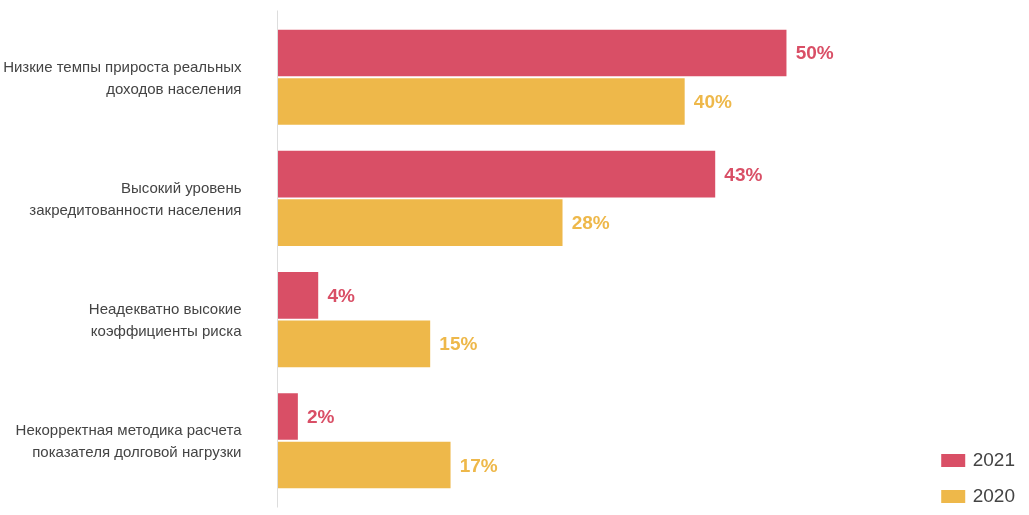 The image size is (1029, 515). I want to click on data-label: 50%, so click(814, 53).